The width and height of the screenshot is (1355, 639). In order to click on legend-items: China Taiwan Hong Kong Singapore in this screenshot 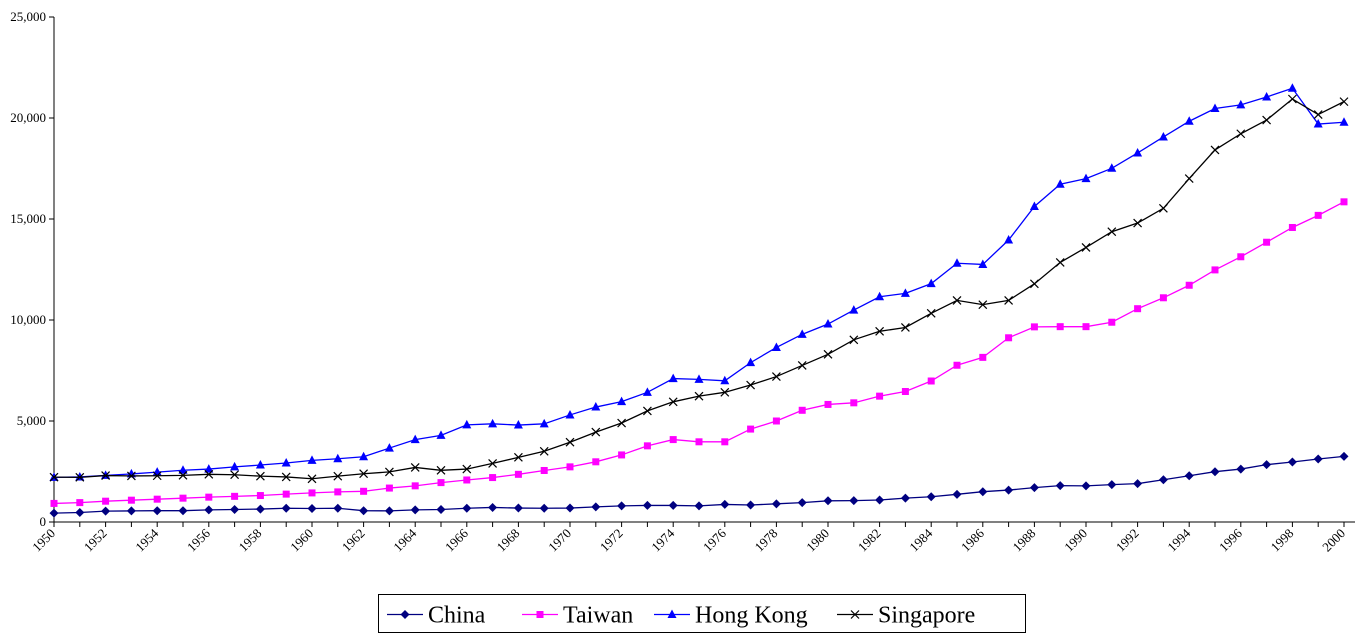, I will do `click(703, 614)`.